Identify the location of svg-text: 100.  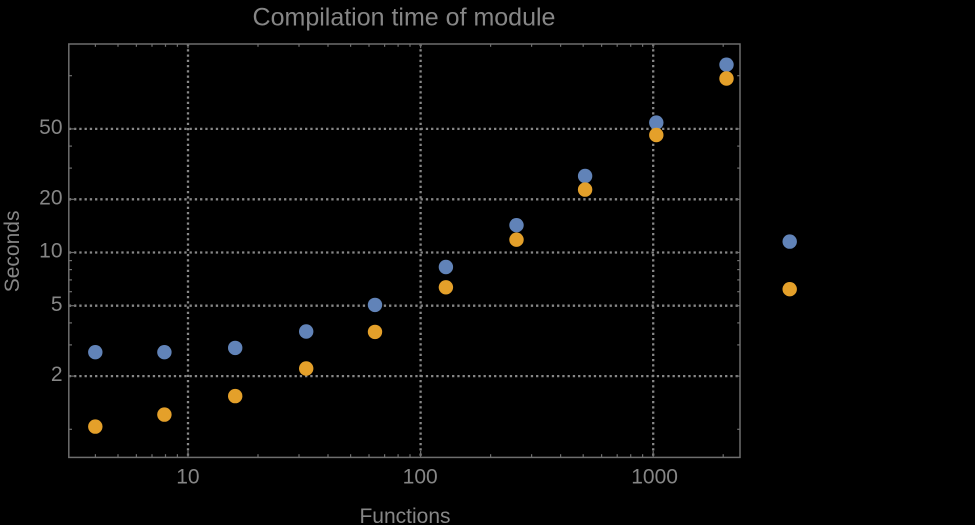
(420, 476).